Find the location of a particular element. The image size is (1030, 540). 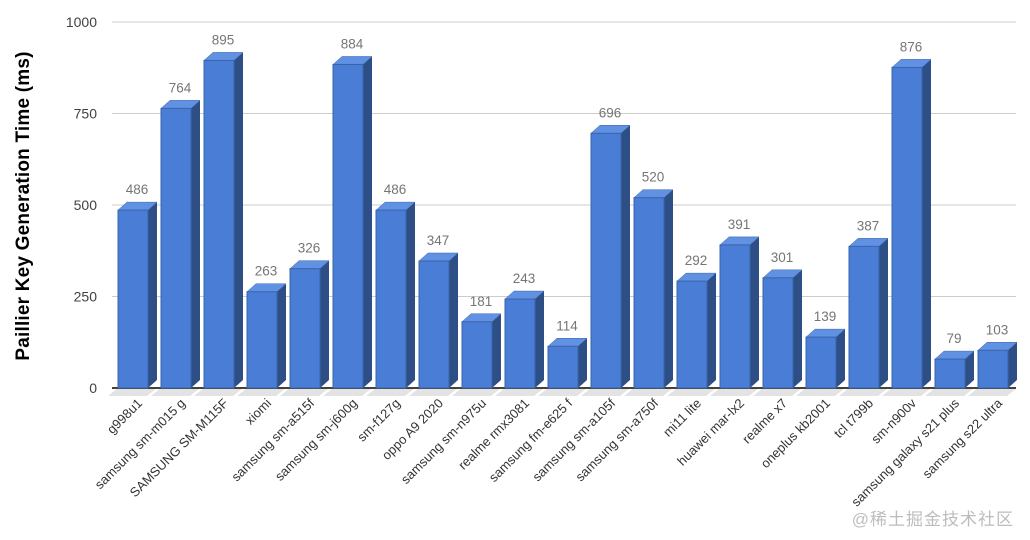

bar-value-label: 387 is located at coordinates (868, 225).